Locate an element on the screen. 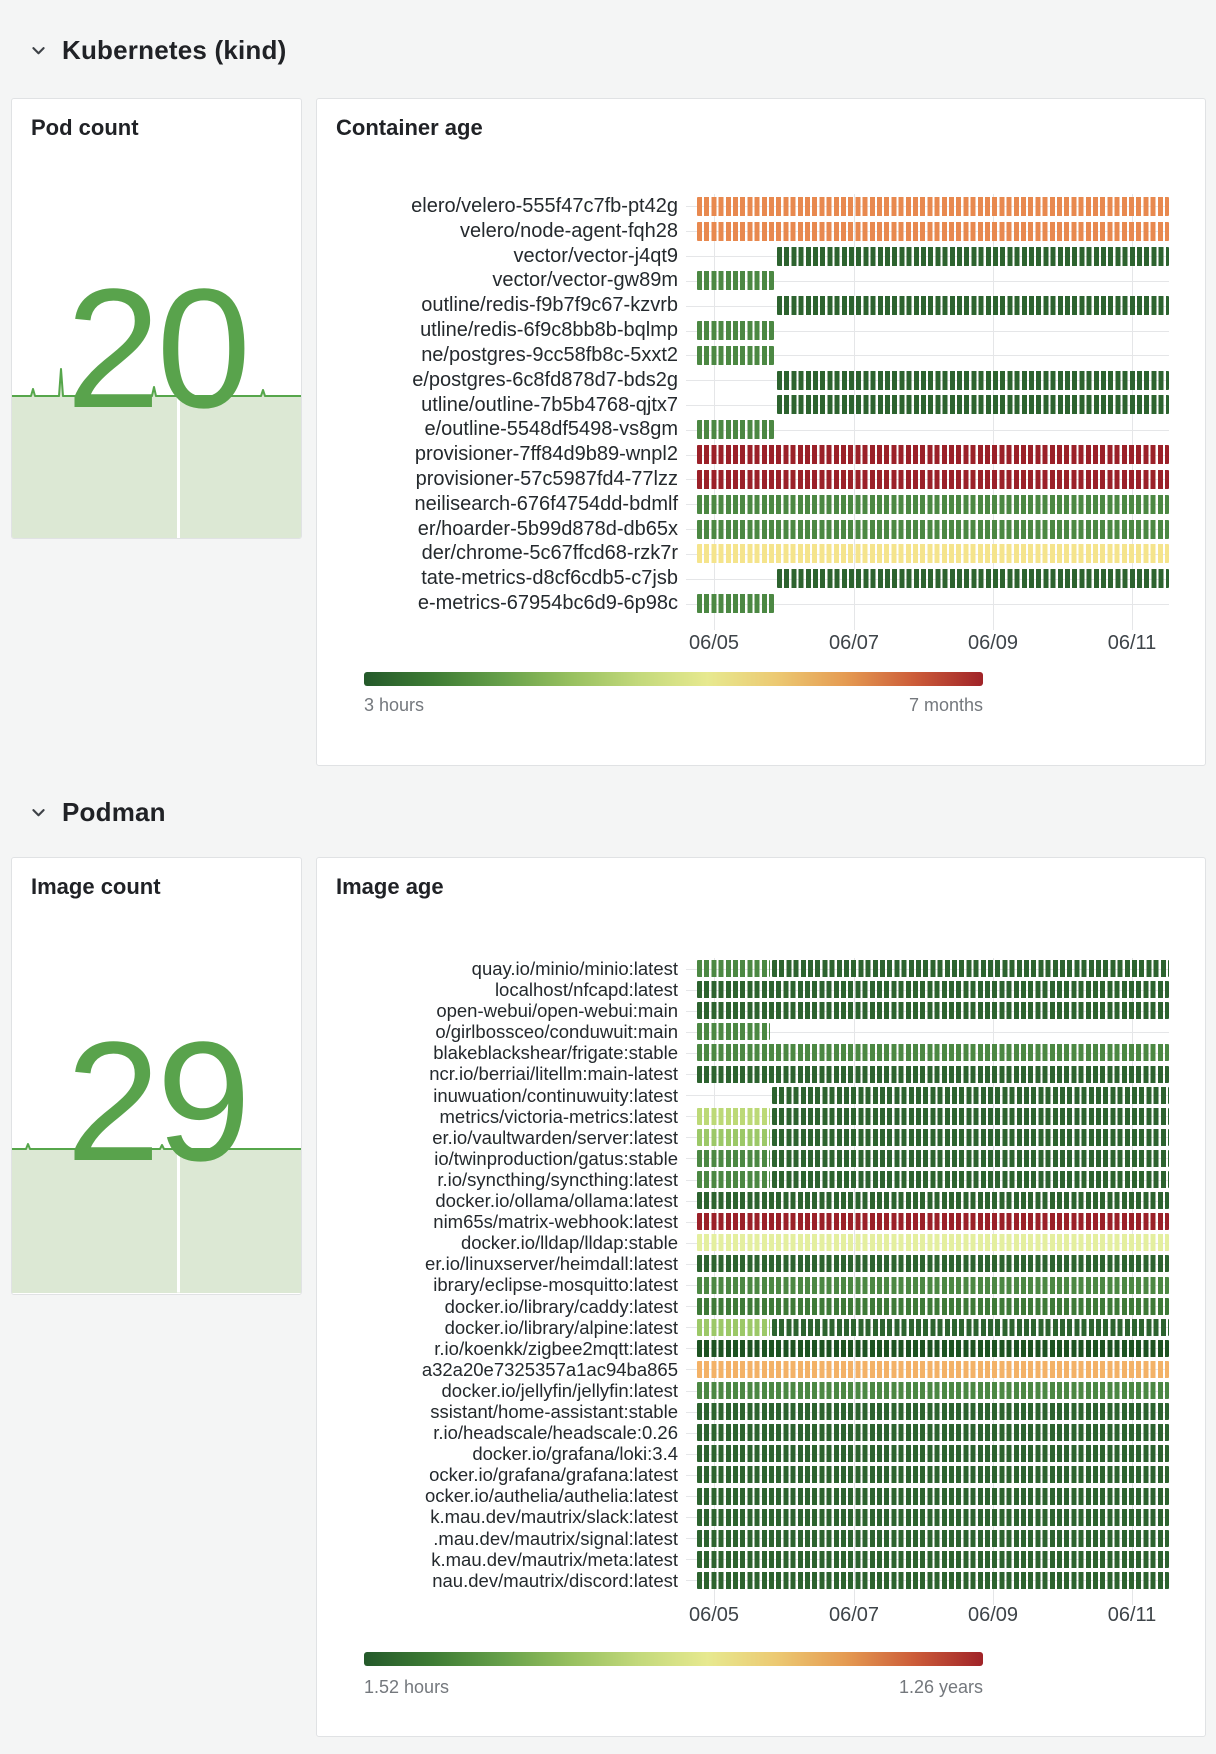 Image resolution: width=1216 pixels, height=1754 pixels. row-label: o/girlbossceo/conduwuit:main is located at coordinates (556, 1032).